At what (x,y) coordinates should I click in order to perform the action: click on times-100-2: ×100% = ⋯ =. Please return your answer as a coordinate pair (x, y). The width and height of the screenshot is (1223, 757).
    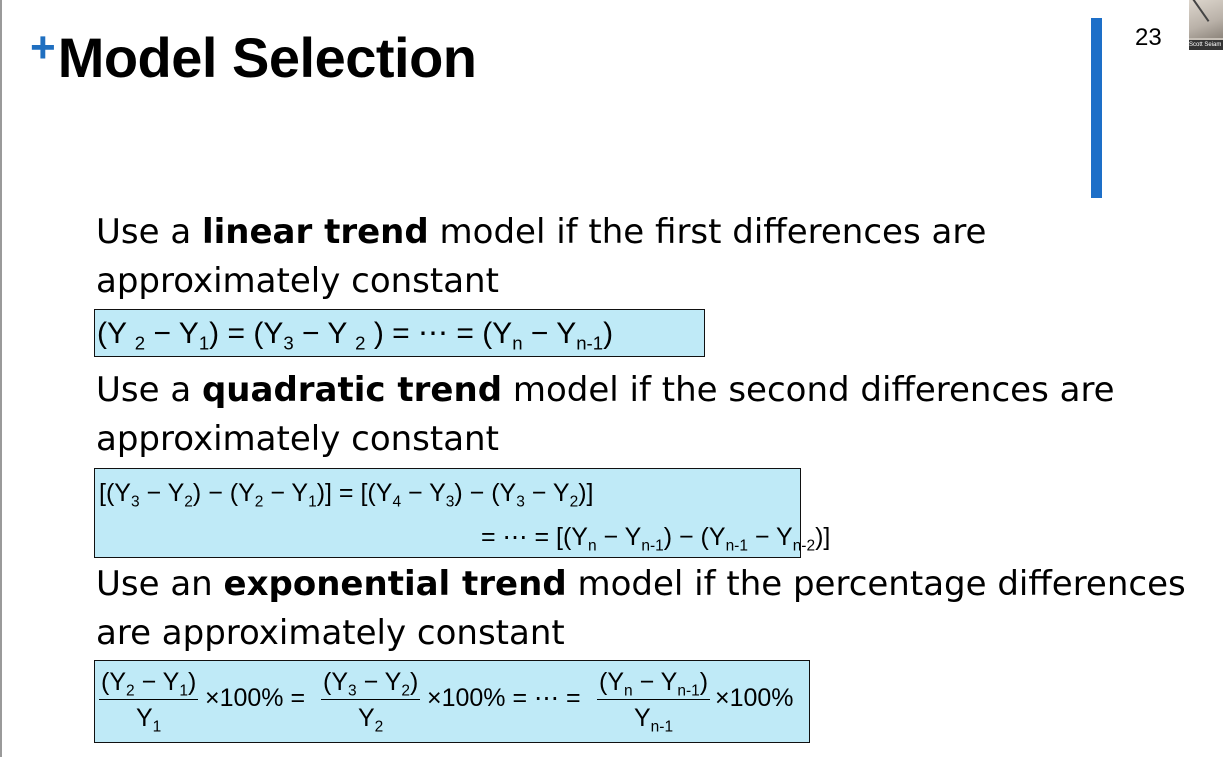
    Looking at the image, I should click on (504, 698).